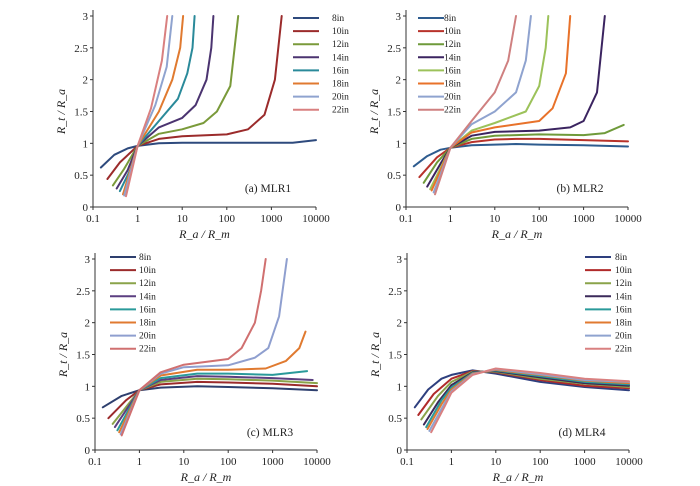 This screenshot has height=486, width=700. I want to click on panel-title: (b) MLR2, so click(580, 189).